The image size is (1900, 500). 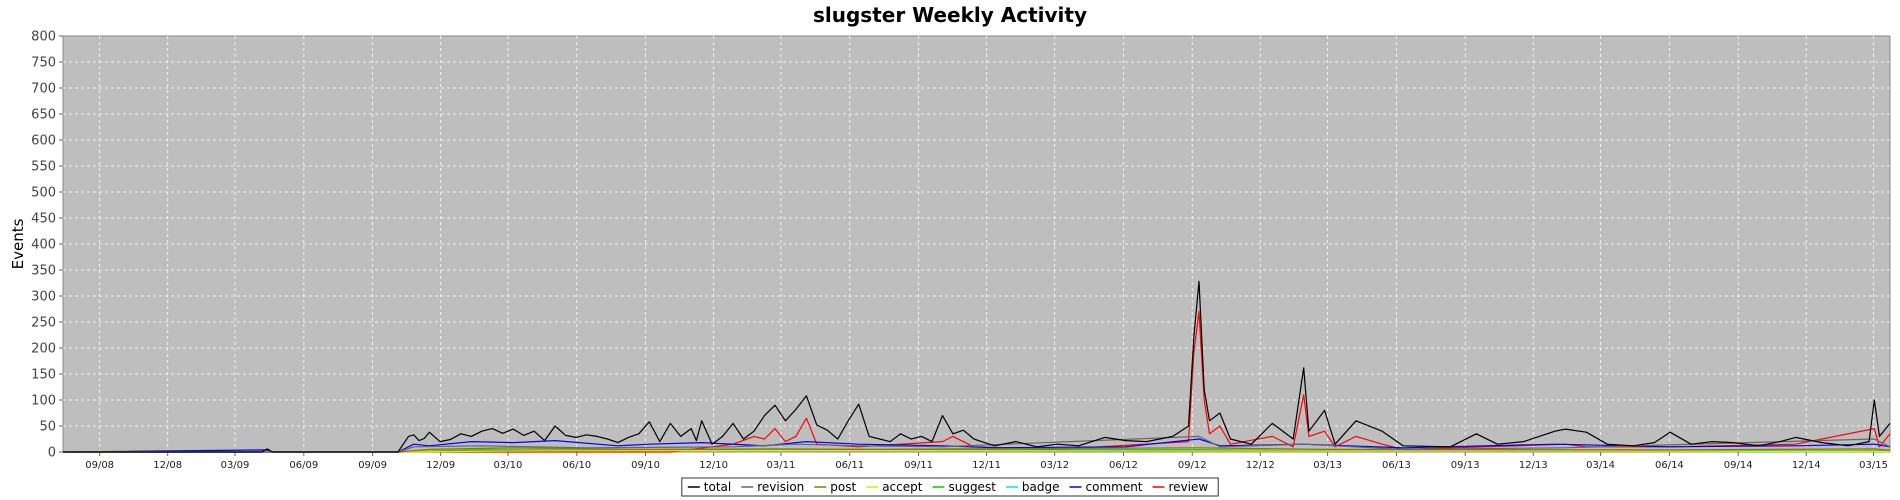 I want to click on y-tick-label: 100, so click(x=43, y=401).